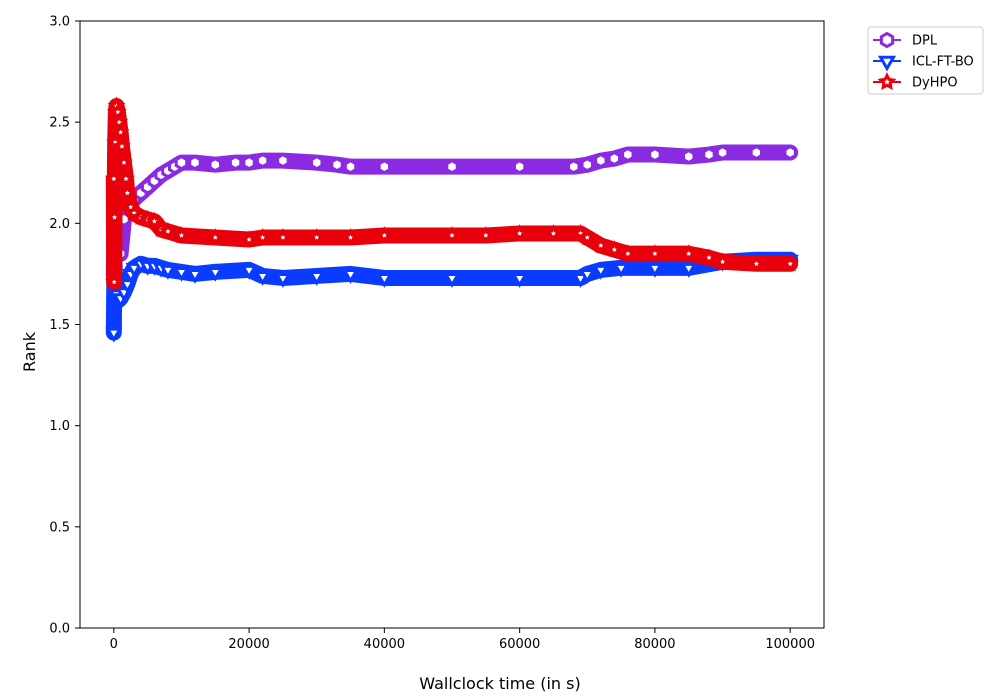  I want to click on y-tick-label: 0.0, so click(59, 629).